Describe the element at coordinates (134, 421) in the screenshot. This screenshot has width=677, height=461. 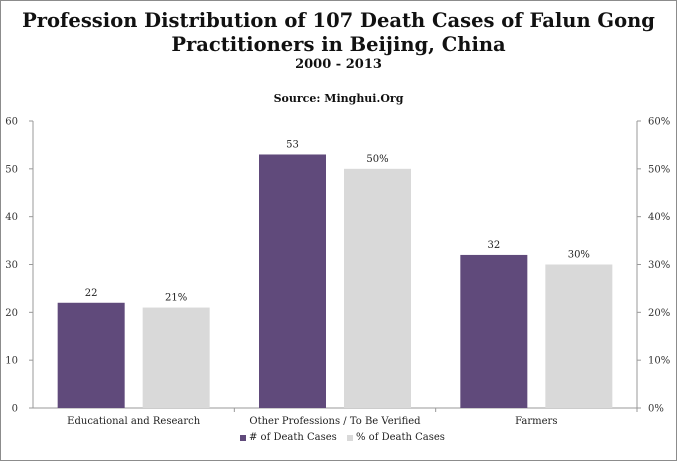
I see `x-category-label: Educational and Research` at that location.